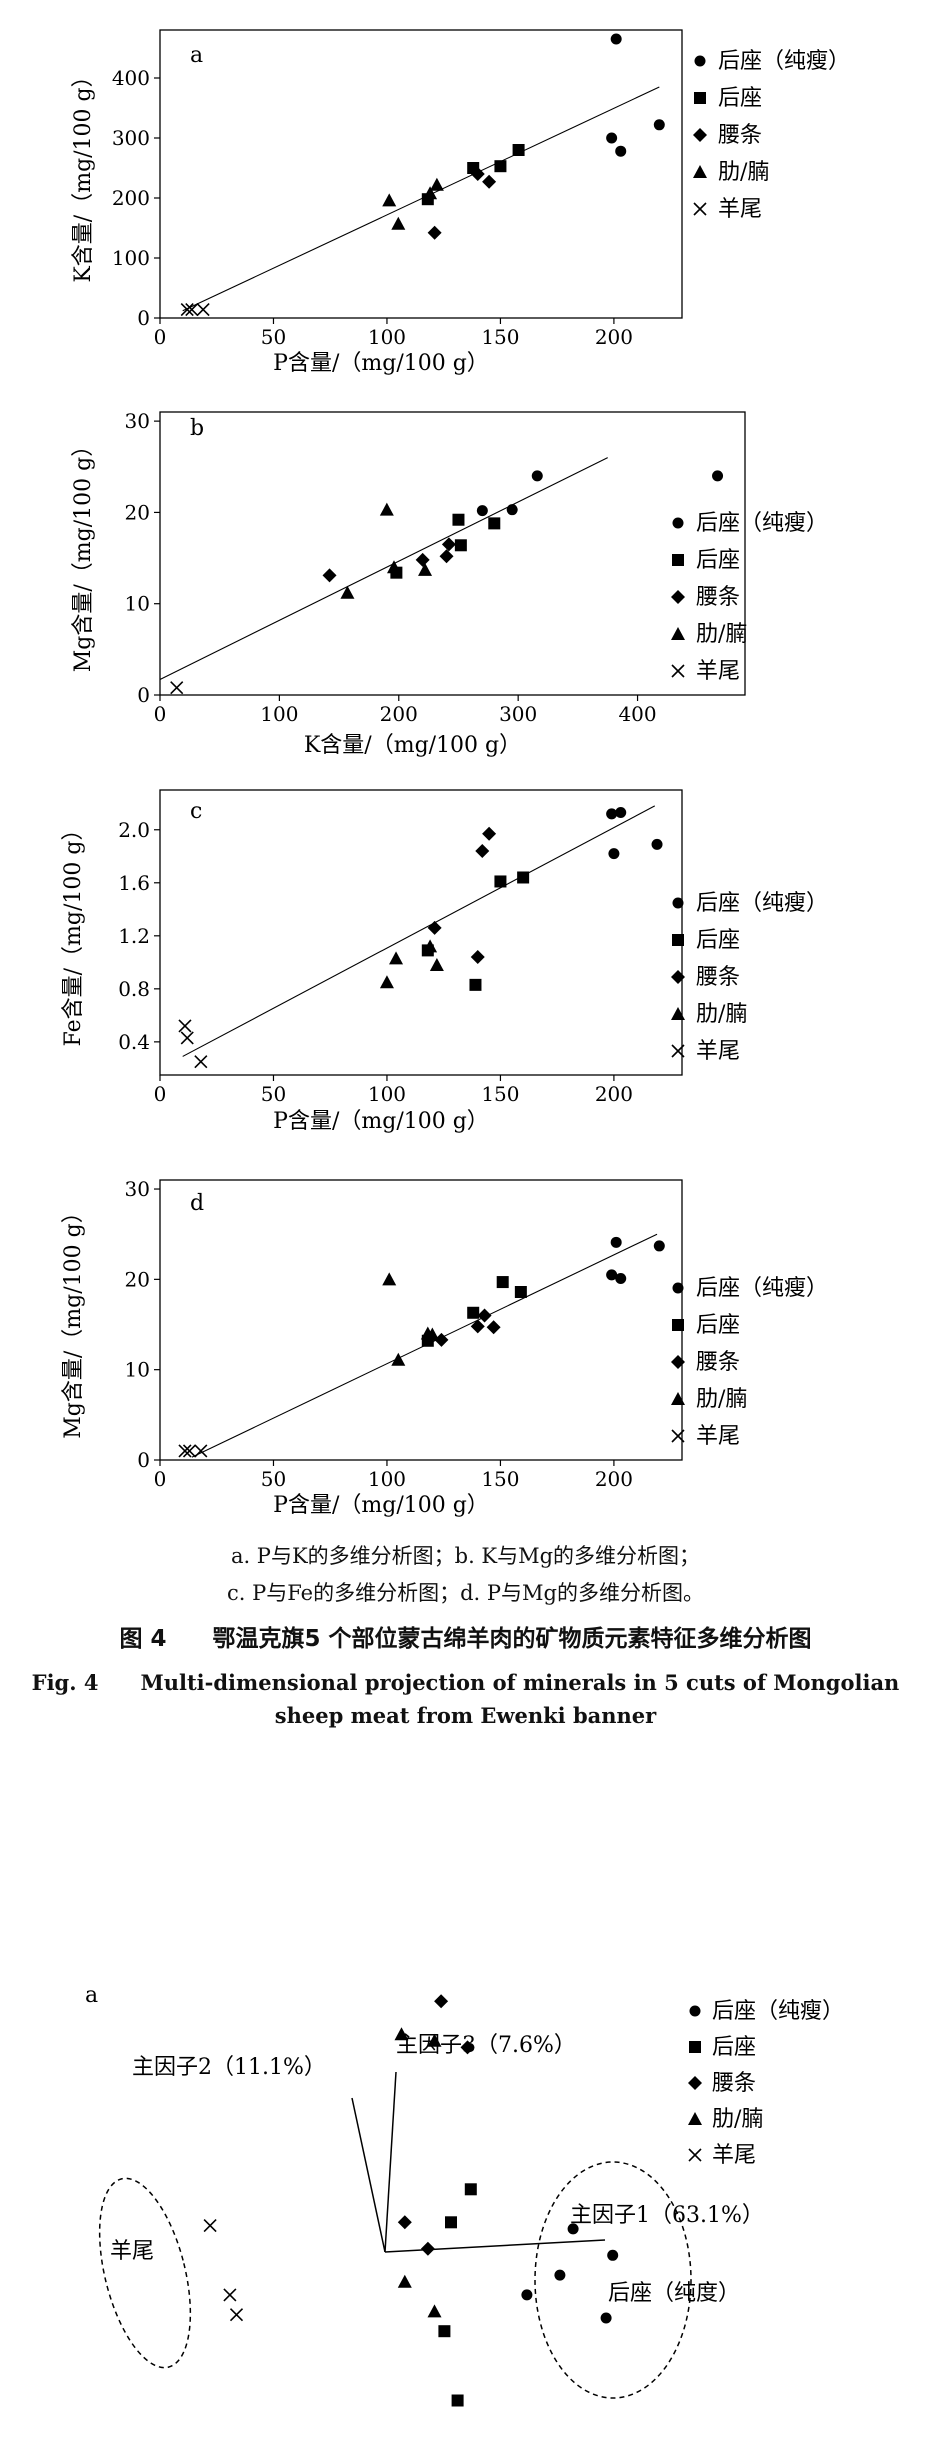 The width and height of the screenshot is (931, 2445). What do you see at coordinates (137, 512) in the screenshot?
I see `y-tick-label: 20` at bounding box center [137, 512].